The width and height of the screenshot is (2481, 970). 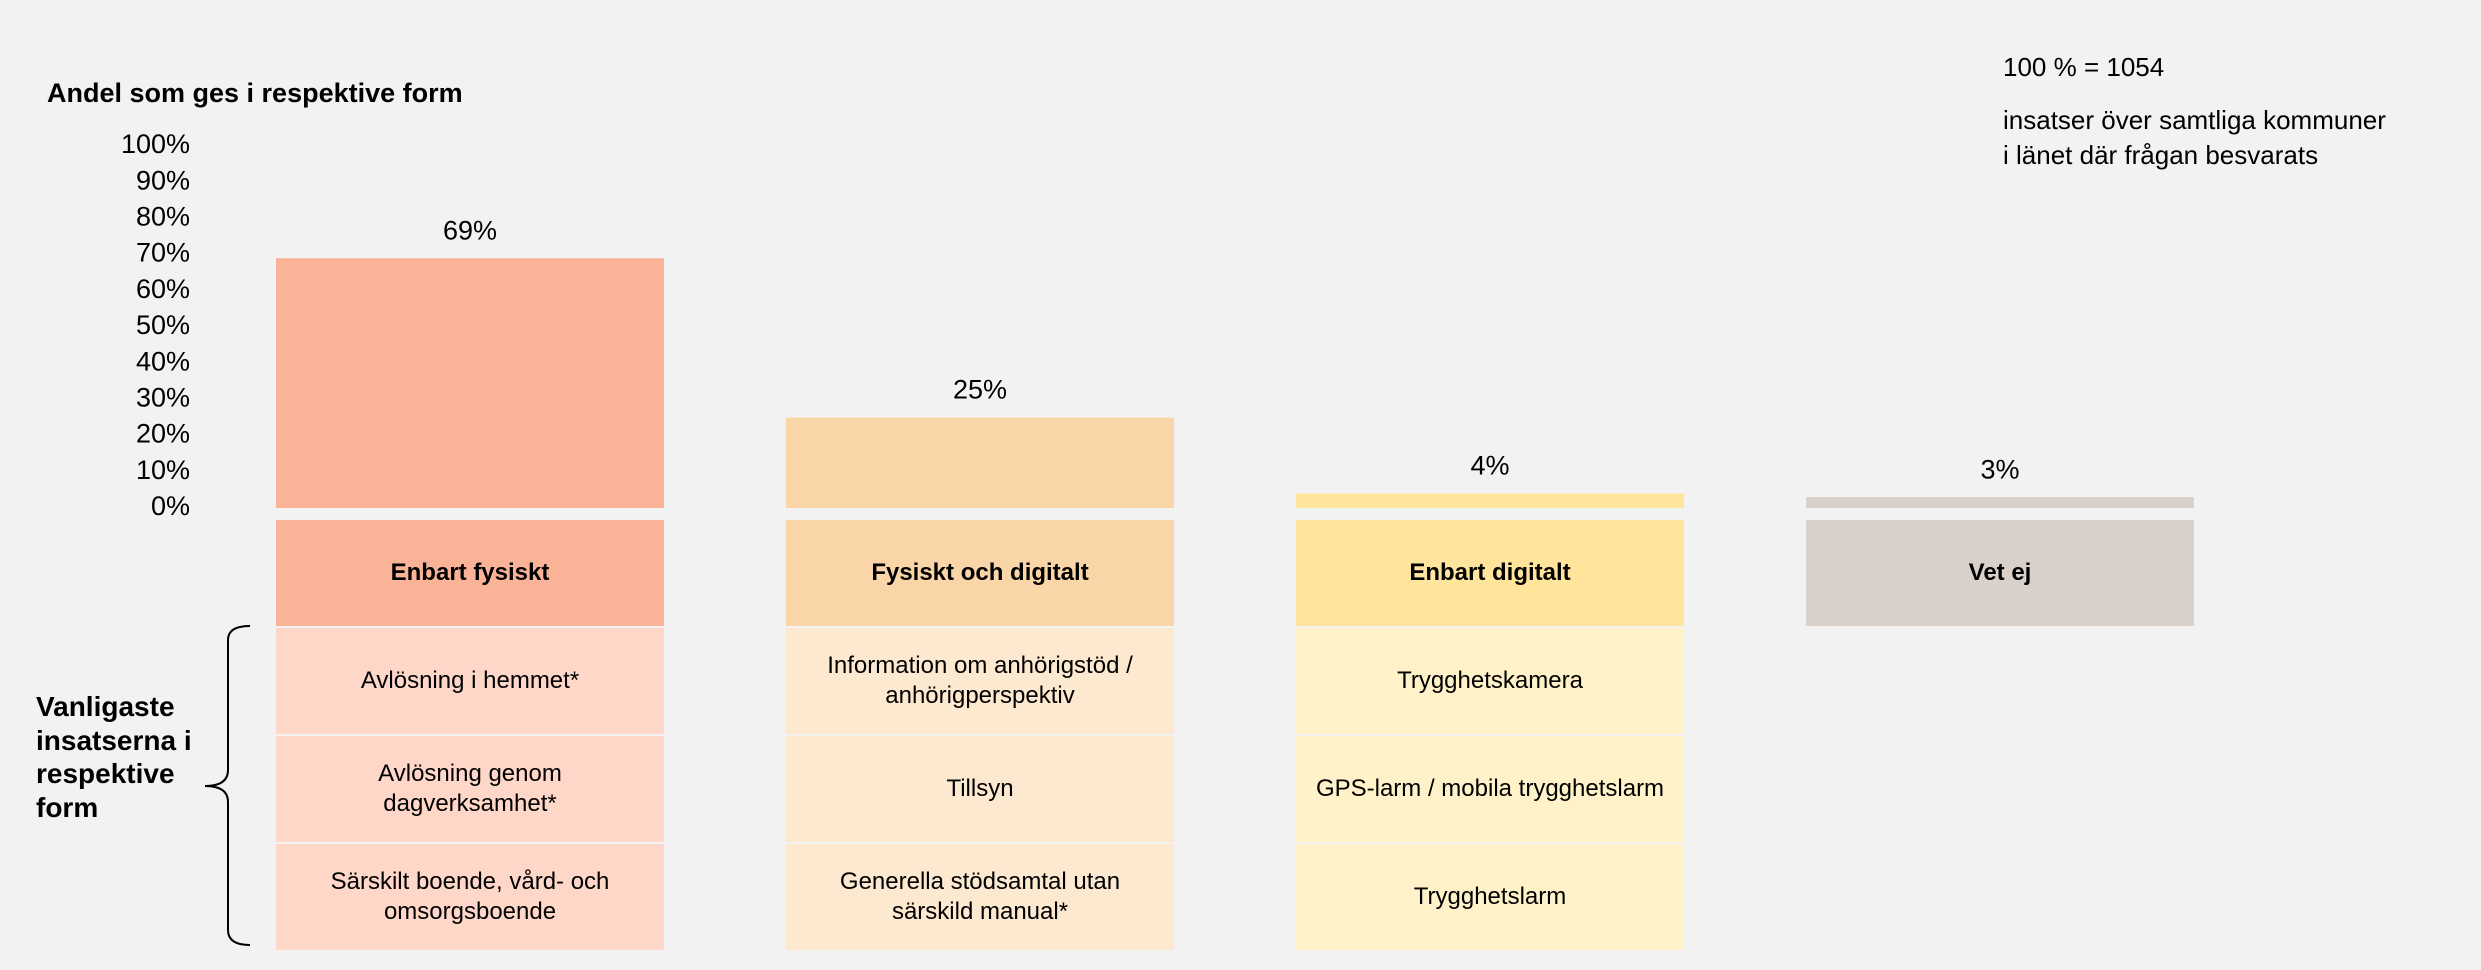 I want to click on value-label: 69%, so click(x=470, y=230).